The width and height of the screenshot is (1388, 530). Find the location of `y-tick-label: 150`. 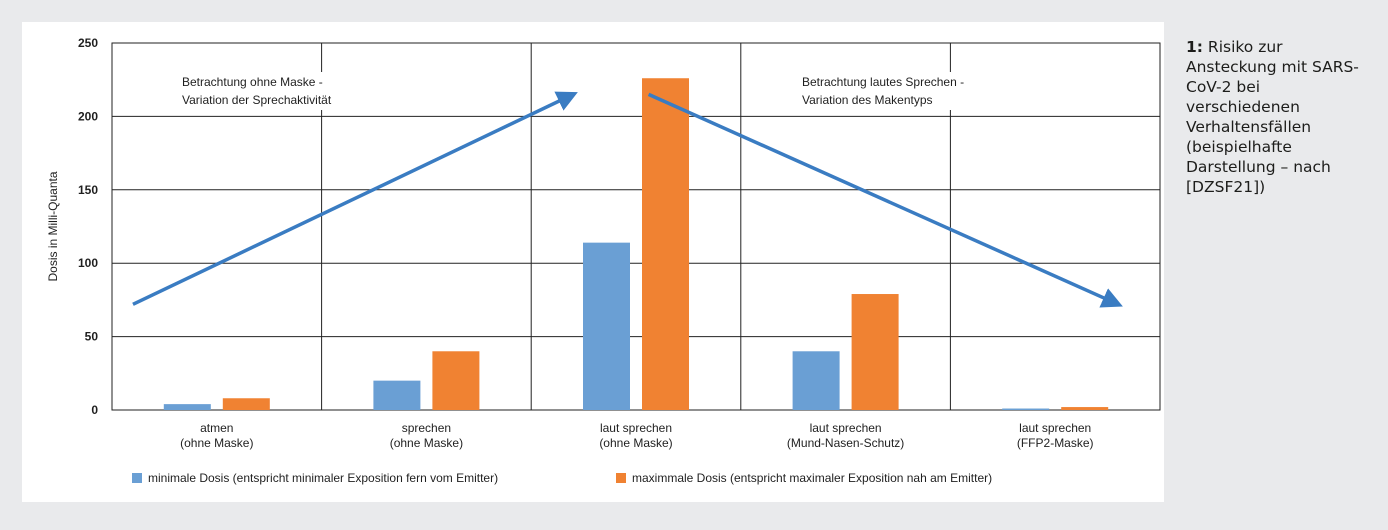

y-tick-label: 150 is located at coordinates (88, 190).